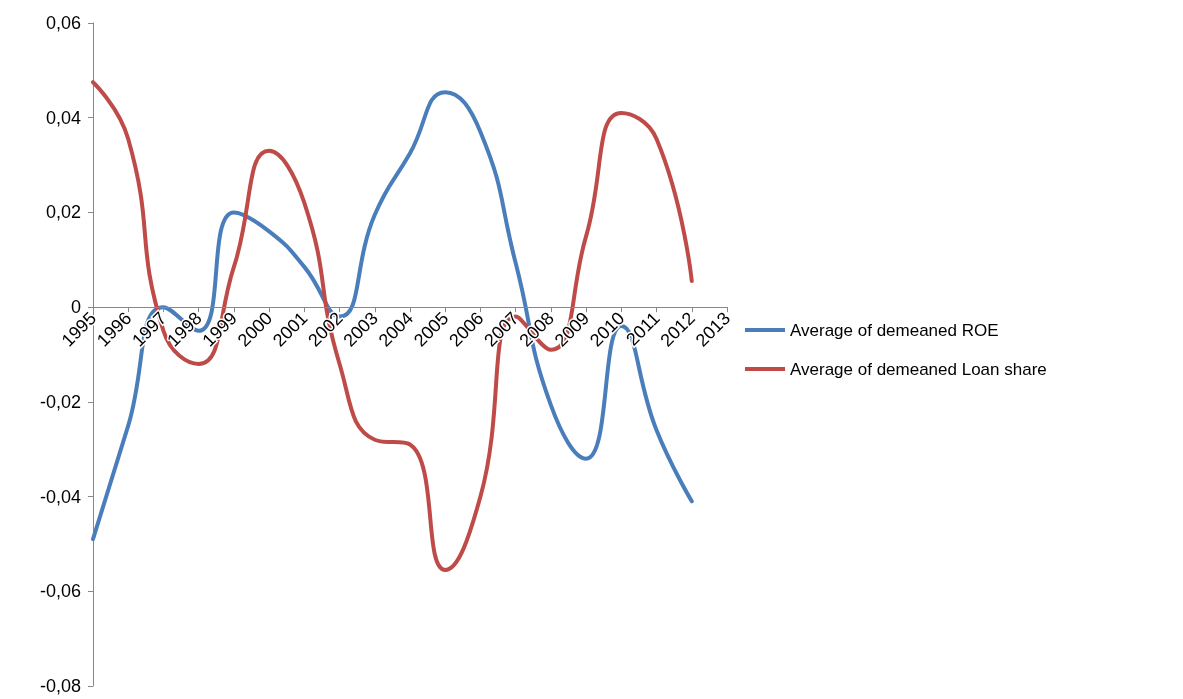 This screenshot has height=699, width=1183. Describe the element at coordinates (60, 401) in the screenshot. I see `y-tick-label: -0,02` at that location.